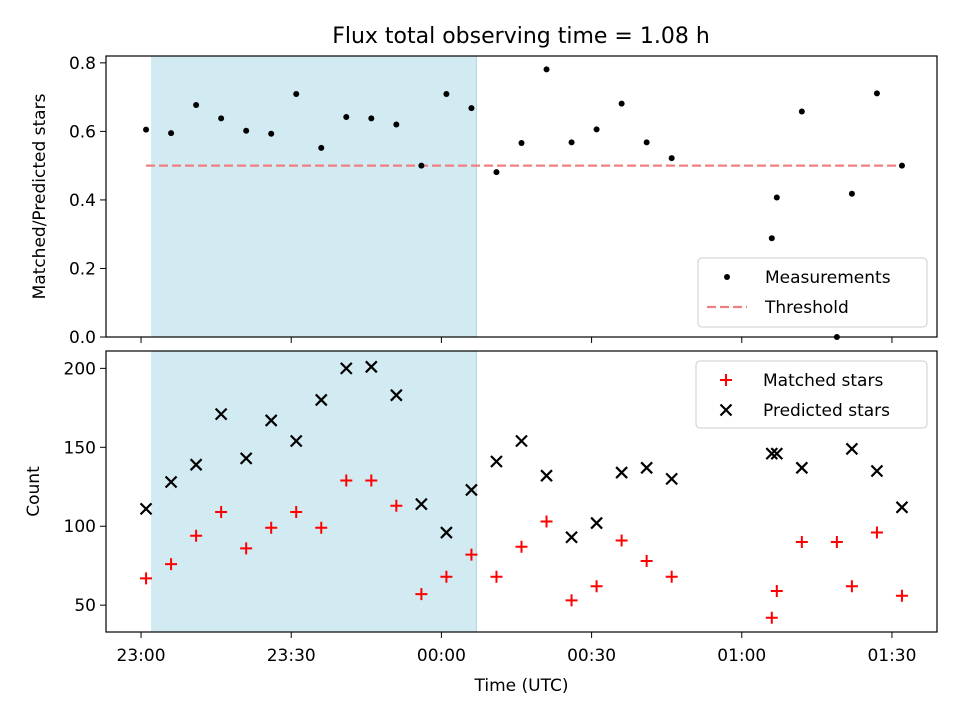  What do you see at coordinates (521, 686) in the screenshot?
I see `x-axis-label: Time (UTC)` at bounding box center [521, 686].